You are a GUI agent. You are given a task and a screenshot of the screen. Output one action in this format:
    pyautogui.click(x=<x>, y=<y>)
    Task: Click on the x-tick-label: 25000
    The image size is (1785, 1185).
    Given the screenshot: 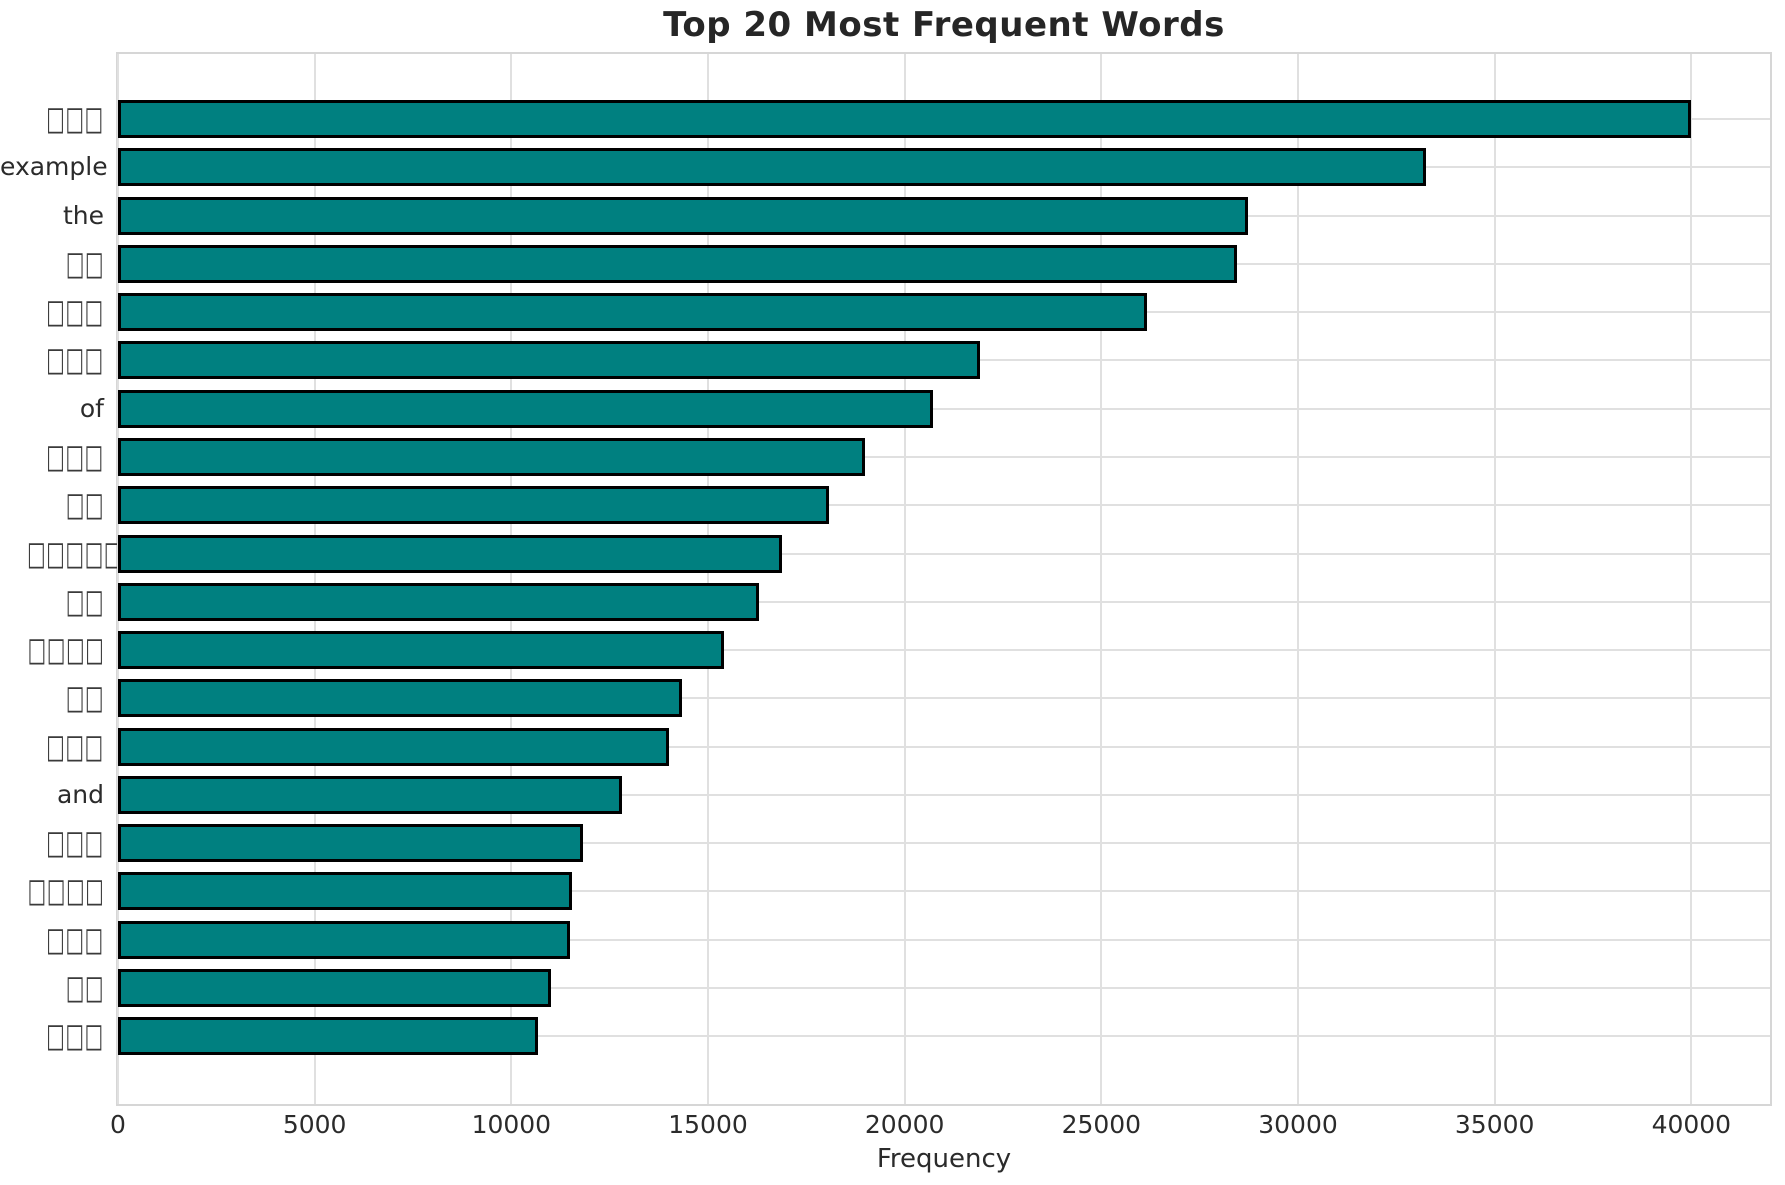 What is the action you would take?
    pyautogui.click(x=1101, y=1124)
    